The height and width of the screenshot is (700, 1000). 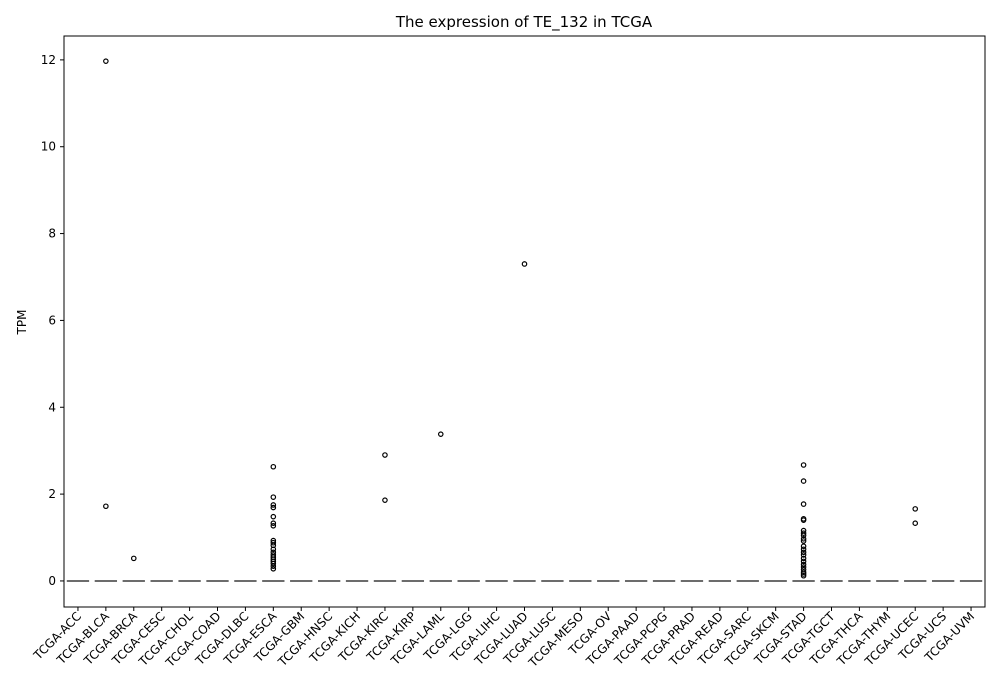 I want to click on y-tick-label: 0, so click(x=52, y=581).